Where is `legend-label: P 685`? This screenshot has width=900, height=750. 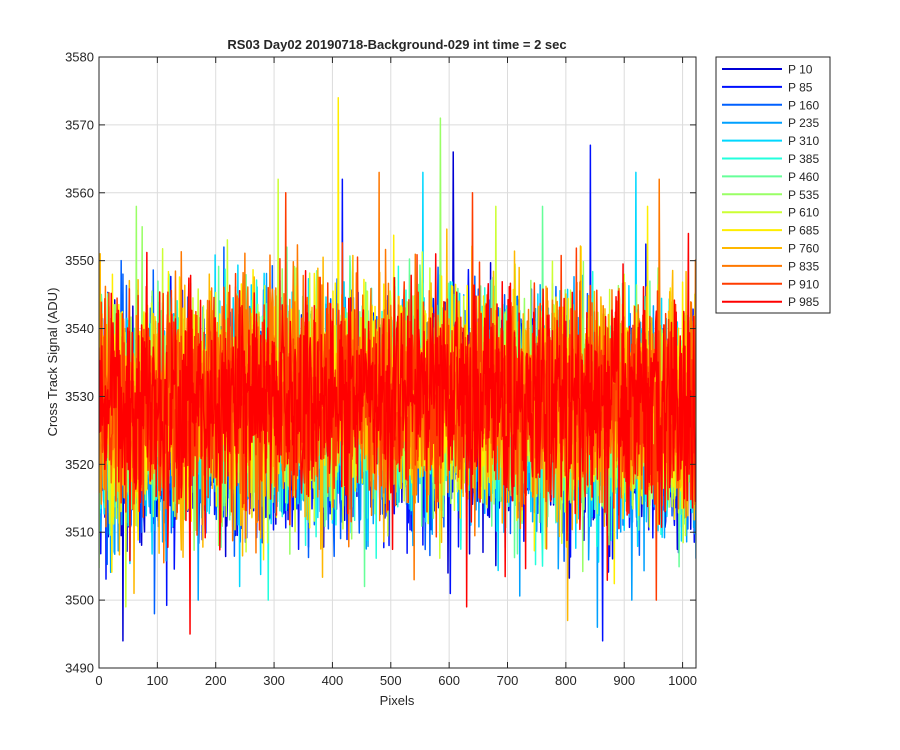
legend-label: P 685 is located at coordinates (803, 231).